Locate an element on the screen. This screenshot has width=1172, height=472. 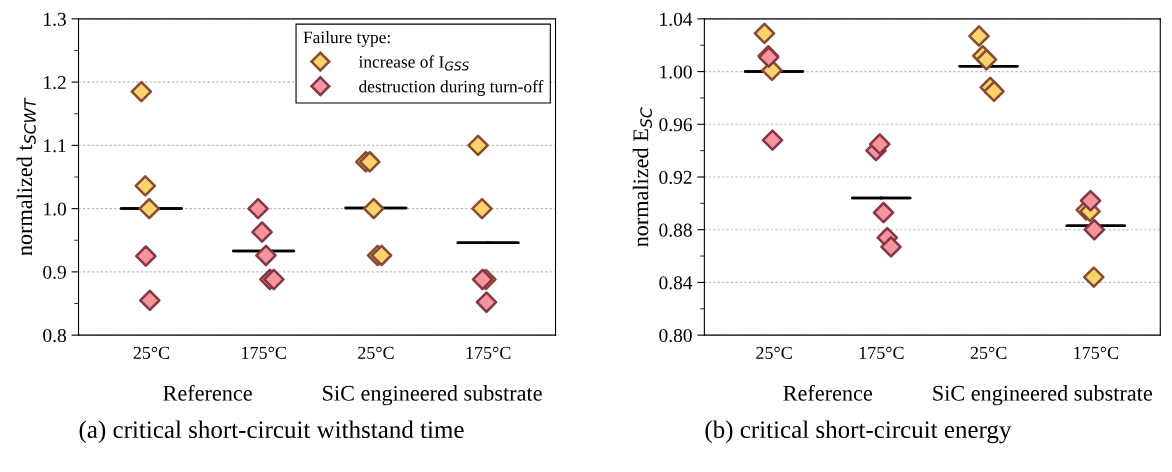
y-tick-label: 1.04 is located at coordinates (676, 19).